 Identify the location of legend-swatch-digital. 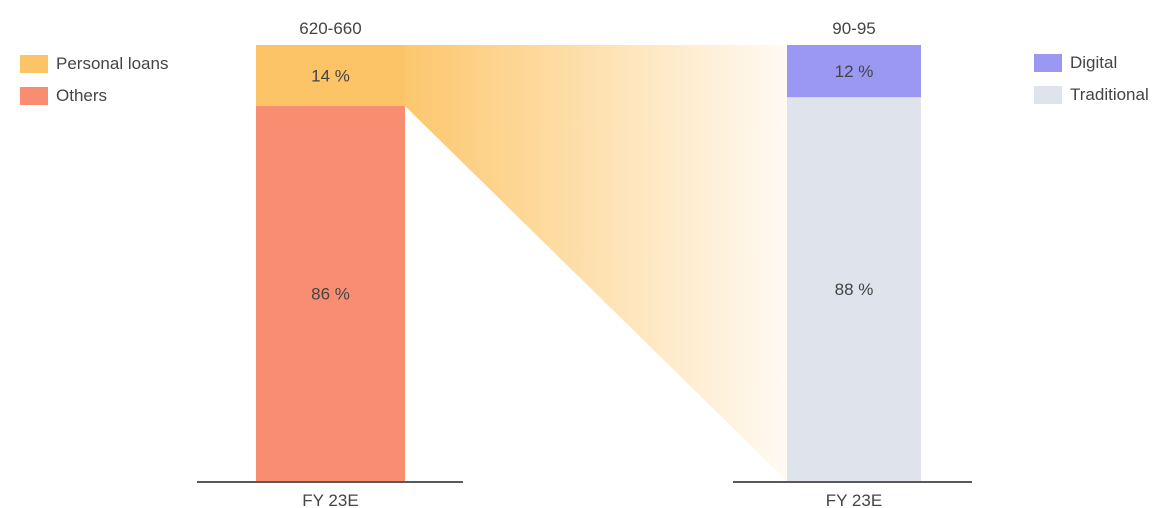
(1048, 63).